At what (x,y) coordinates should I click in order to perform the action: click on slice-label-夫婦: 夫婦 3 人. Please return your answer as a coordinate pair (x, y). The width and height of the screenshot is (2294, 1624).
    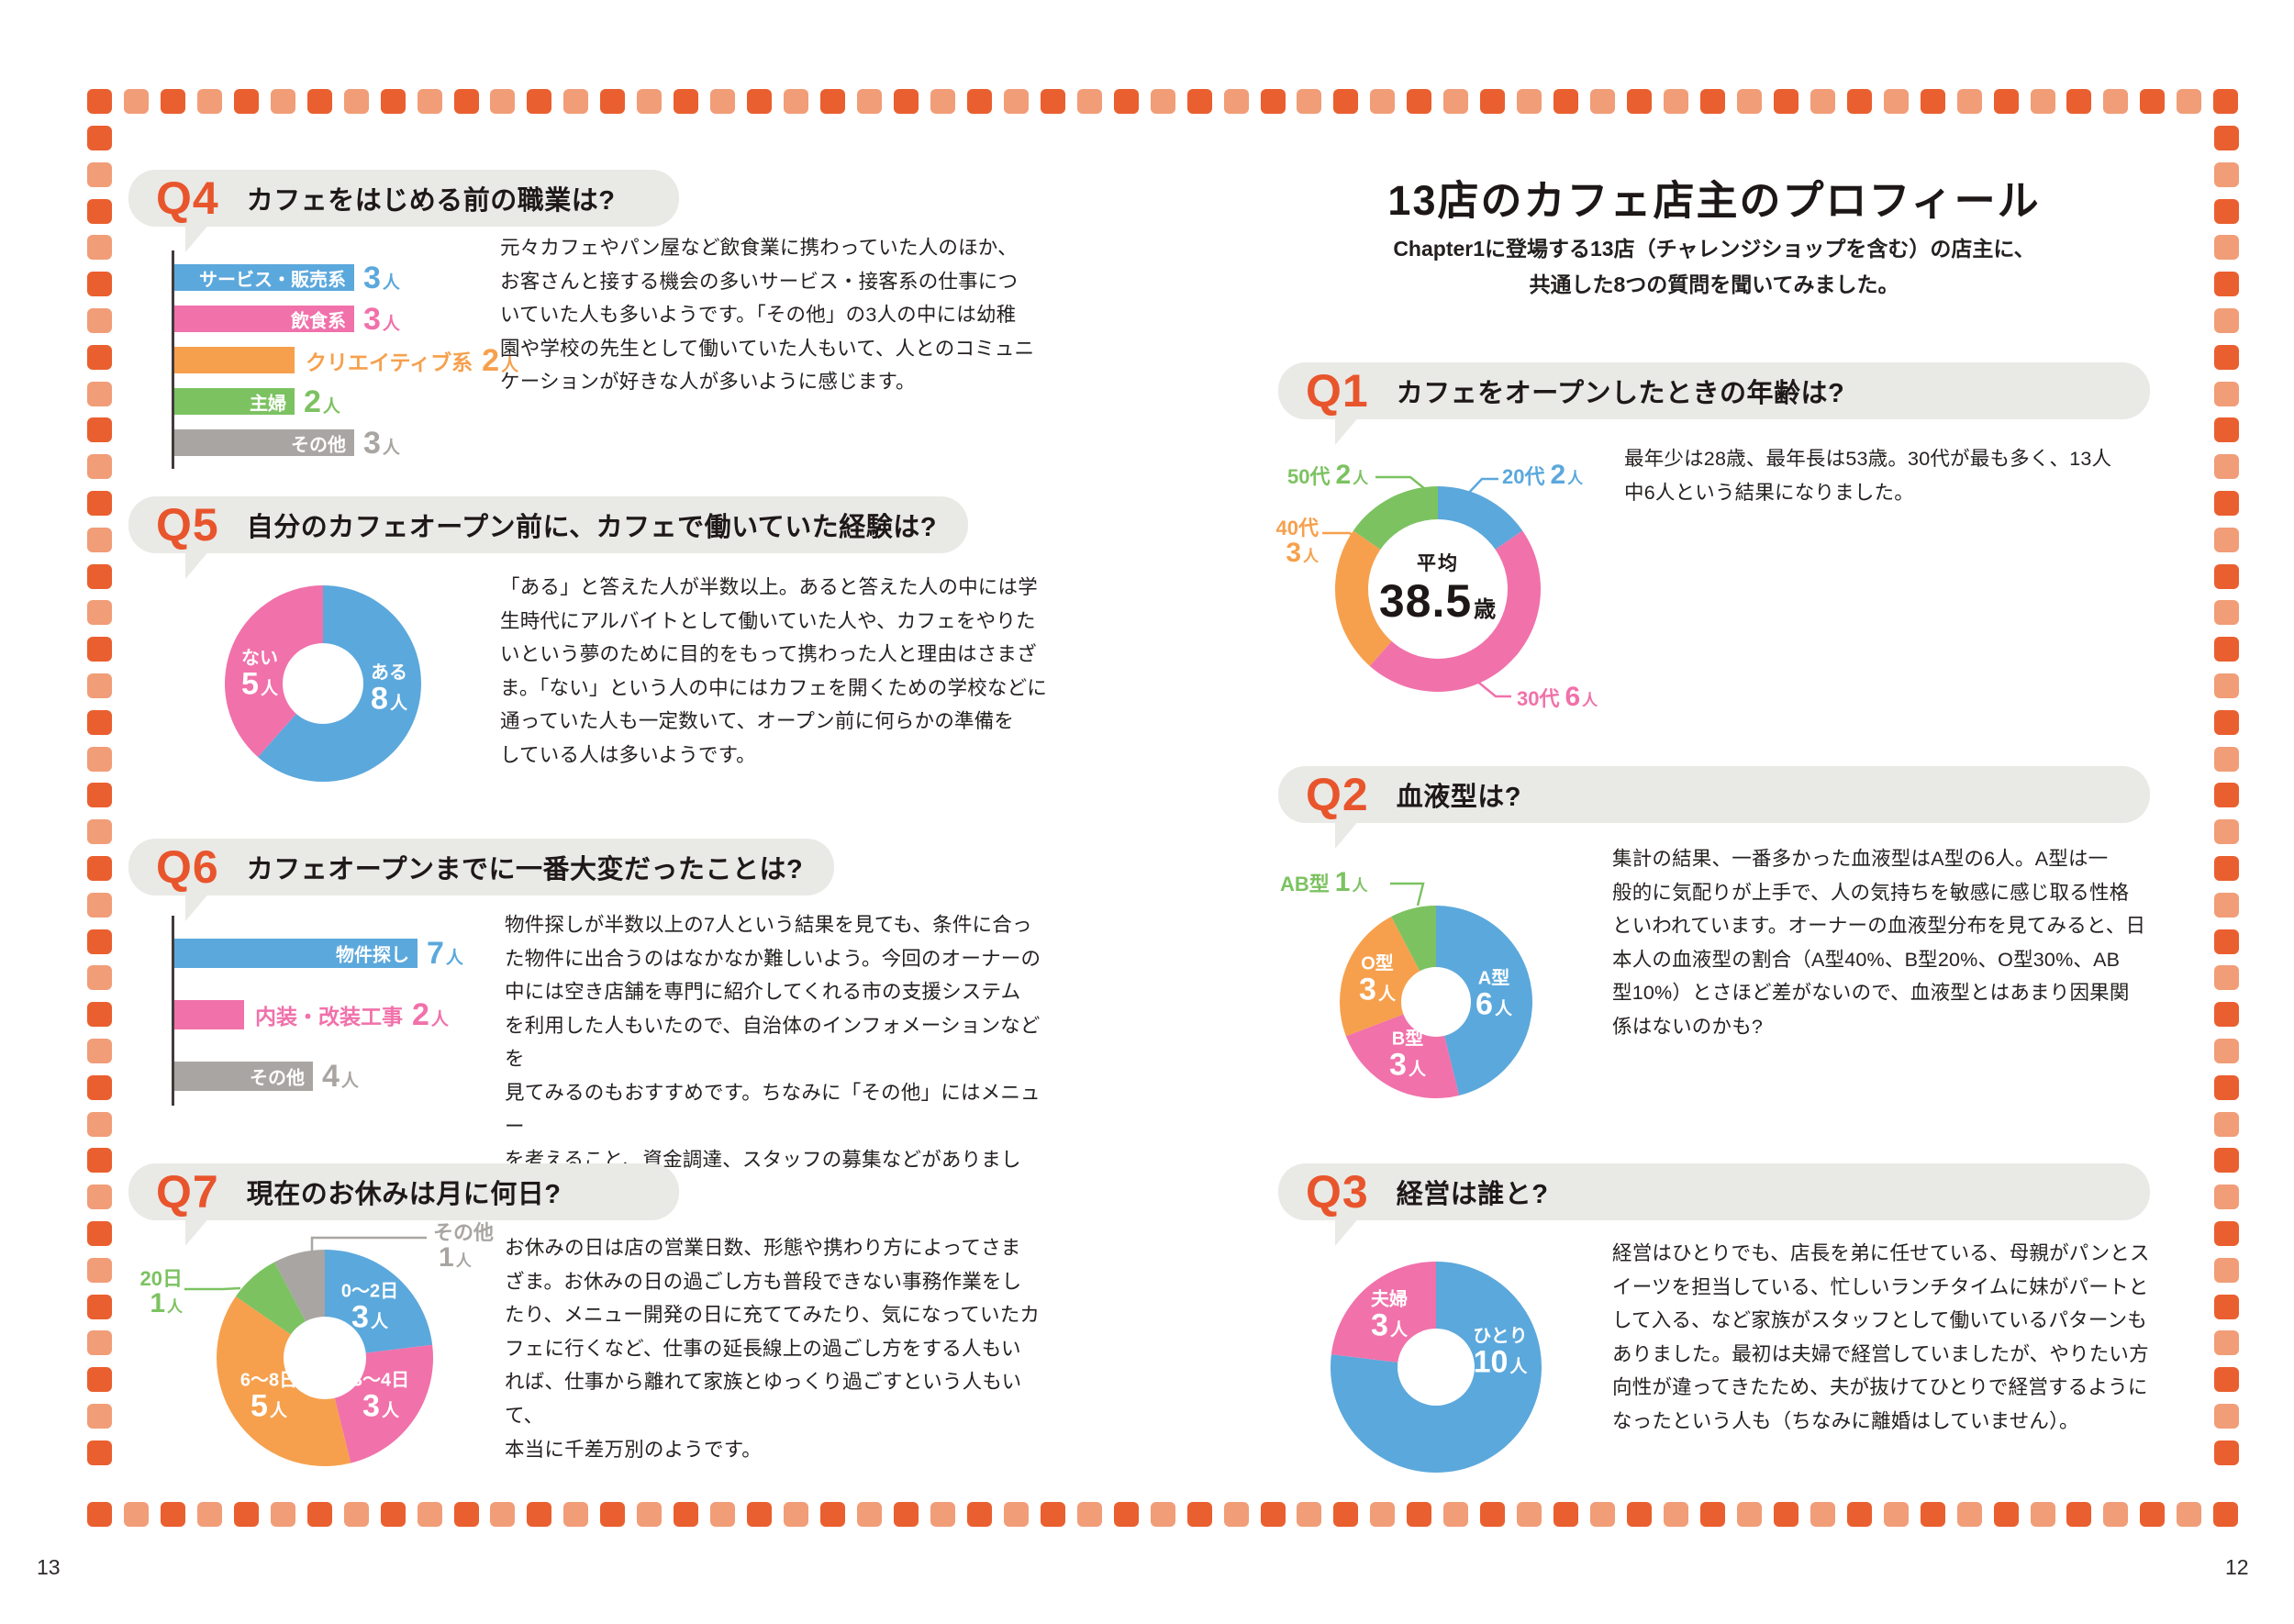
    Looking at the image, I should click on (1389, 1316).